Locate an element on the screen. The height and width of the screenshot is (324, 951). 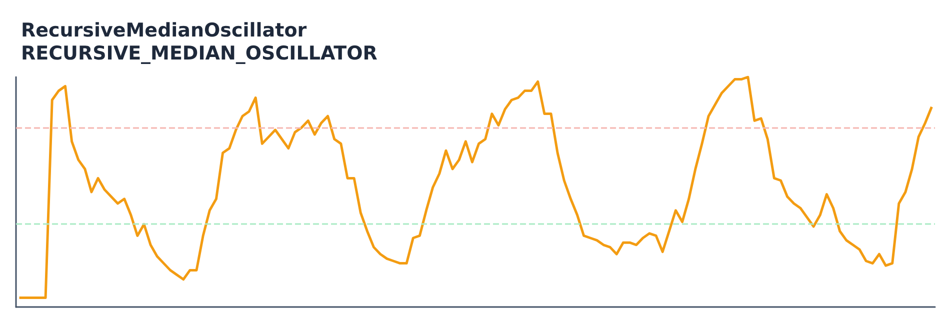
chart-subtitle: RECURSIVE_MEDIAN_OSCILLATOR is located at coordinates (199, 53).